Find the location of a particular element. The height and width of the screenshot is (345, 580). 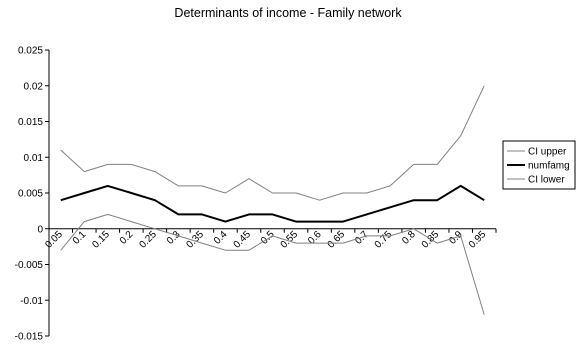

x-tick-label: 0.15 is located at coordinates (101, 240).